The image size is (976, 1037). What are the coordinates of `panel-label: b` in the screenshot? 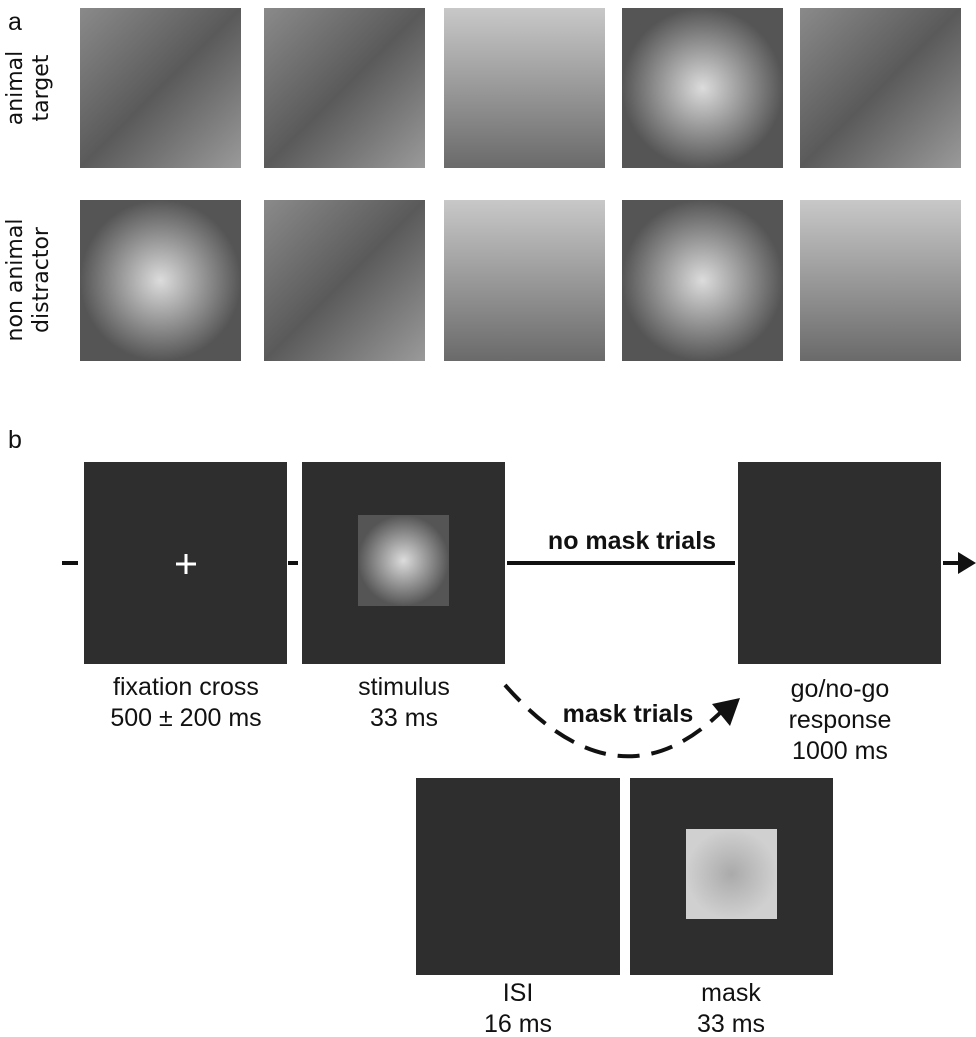 It's located at (15, 440).